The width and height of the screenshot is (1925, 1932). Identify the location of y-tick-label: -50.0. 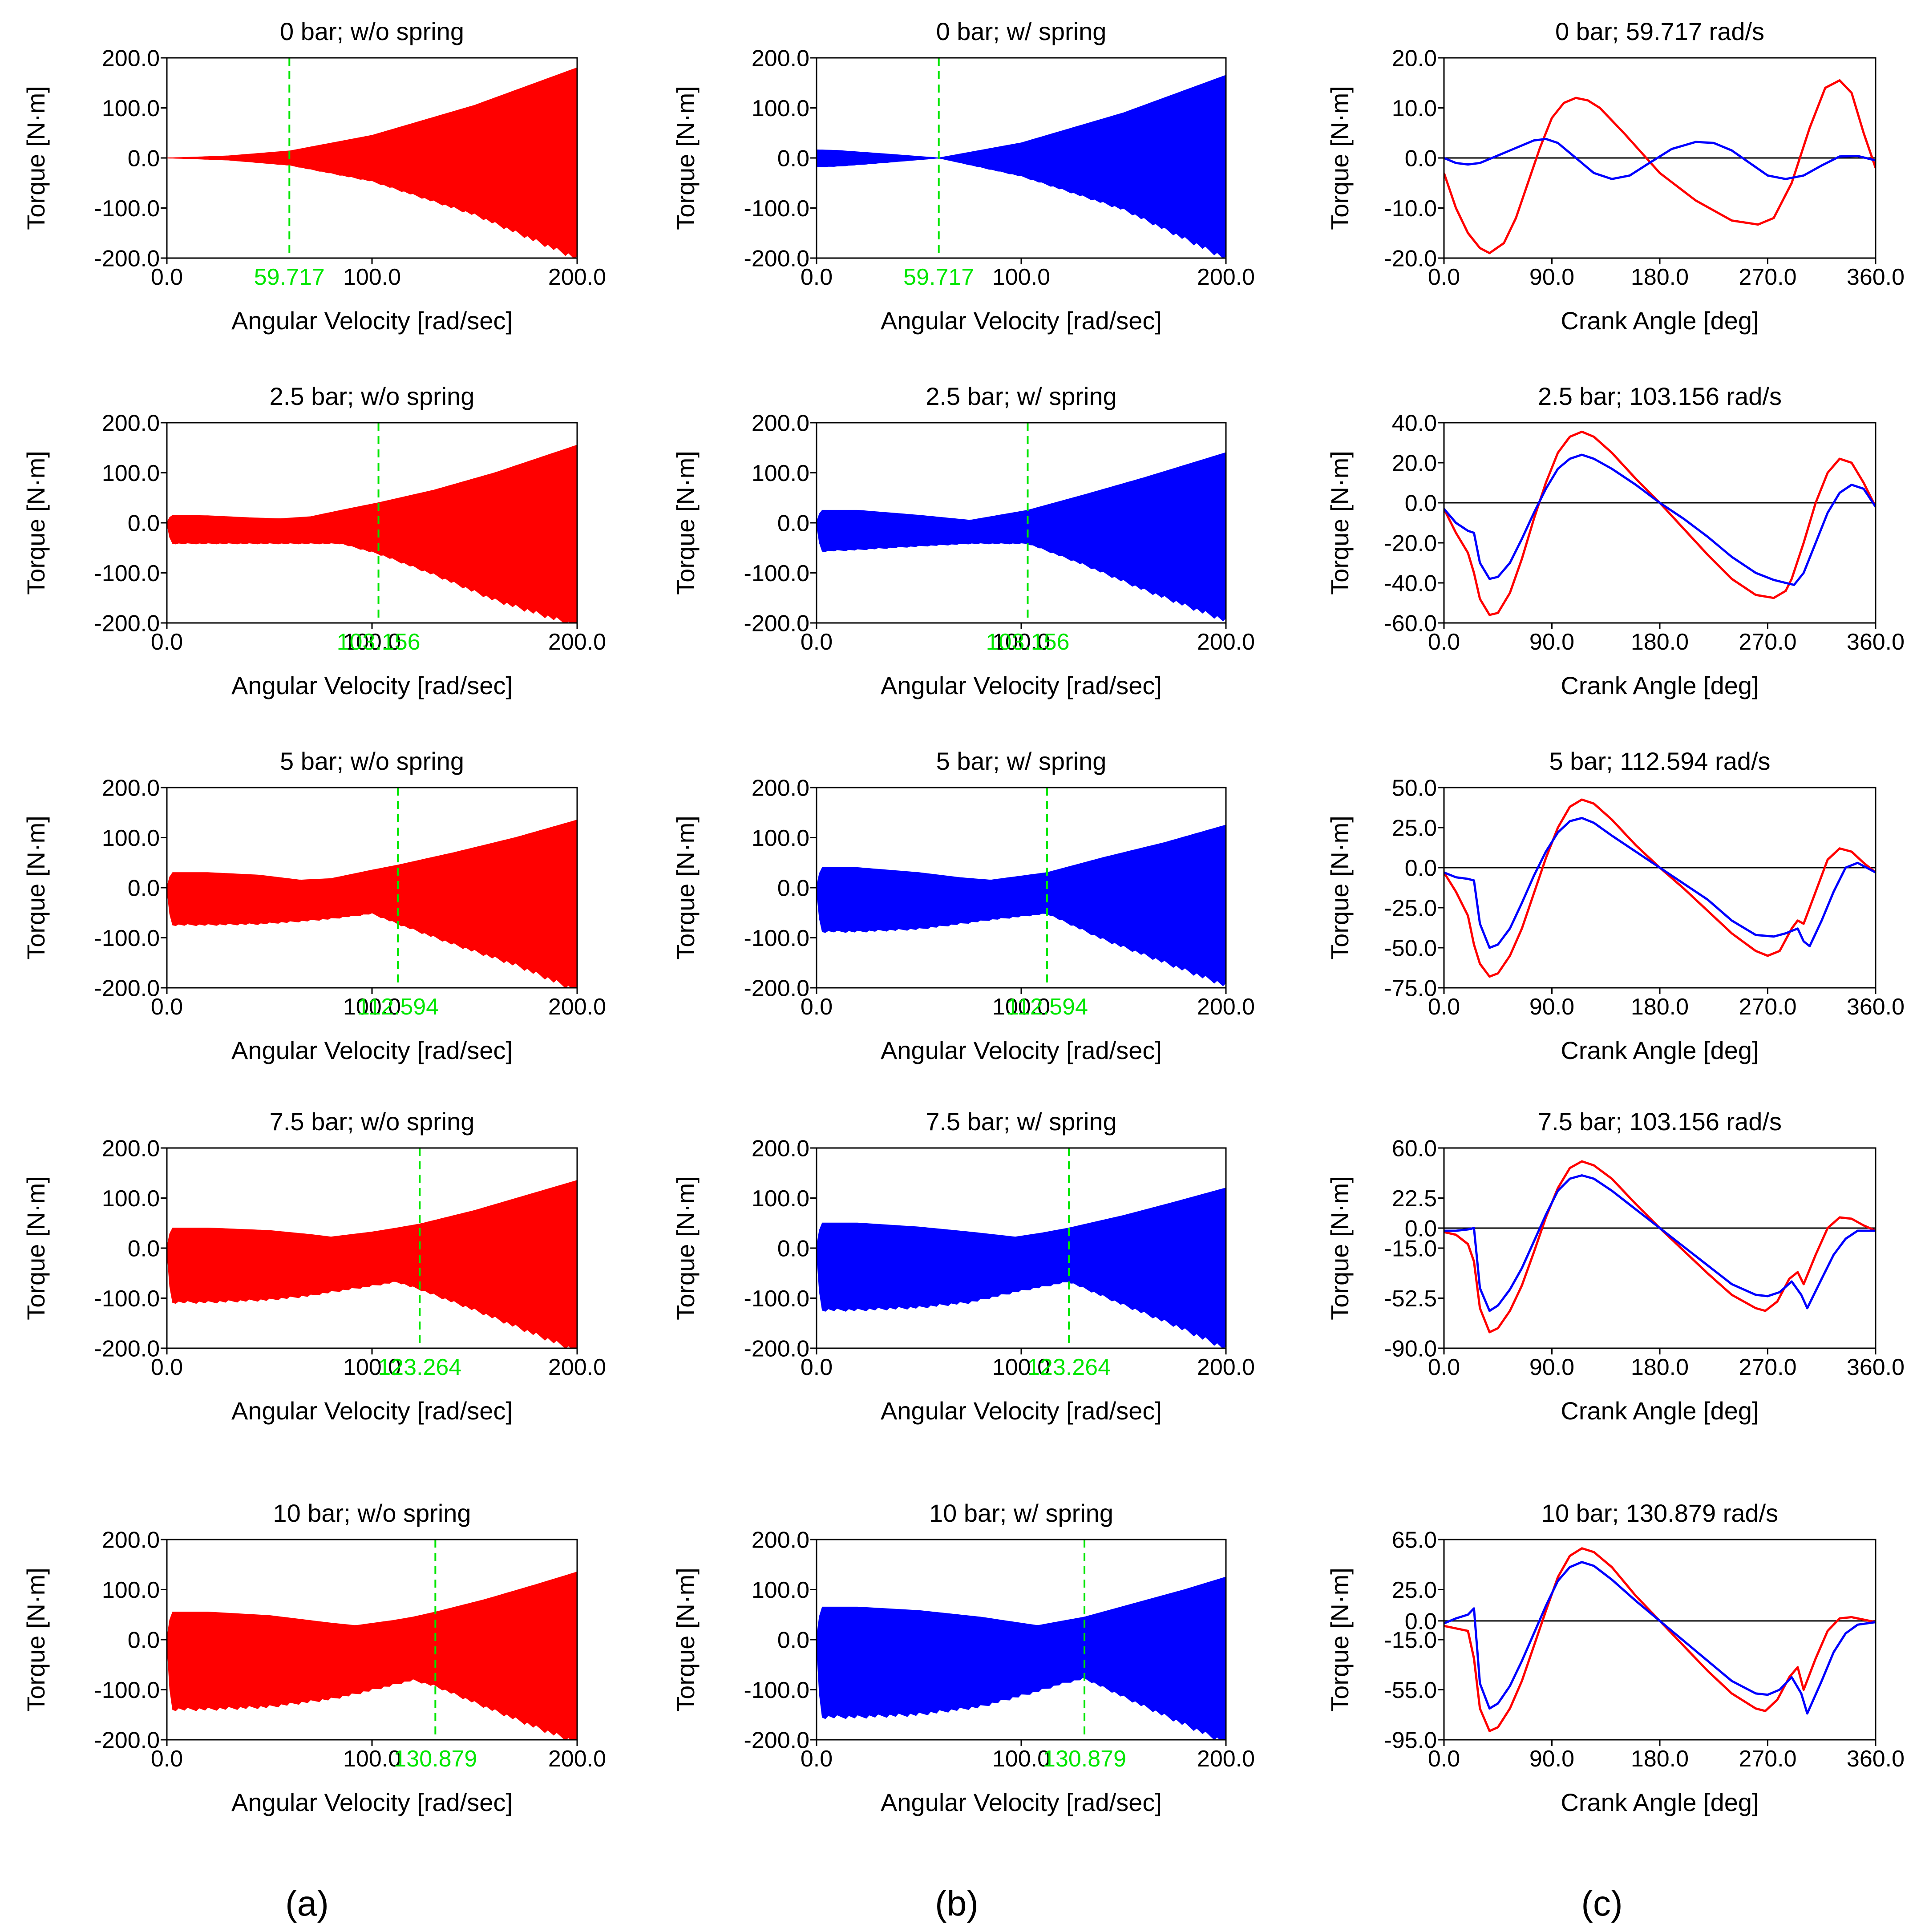
(1410, 949).